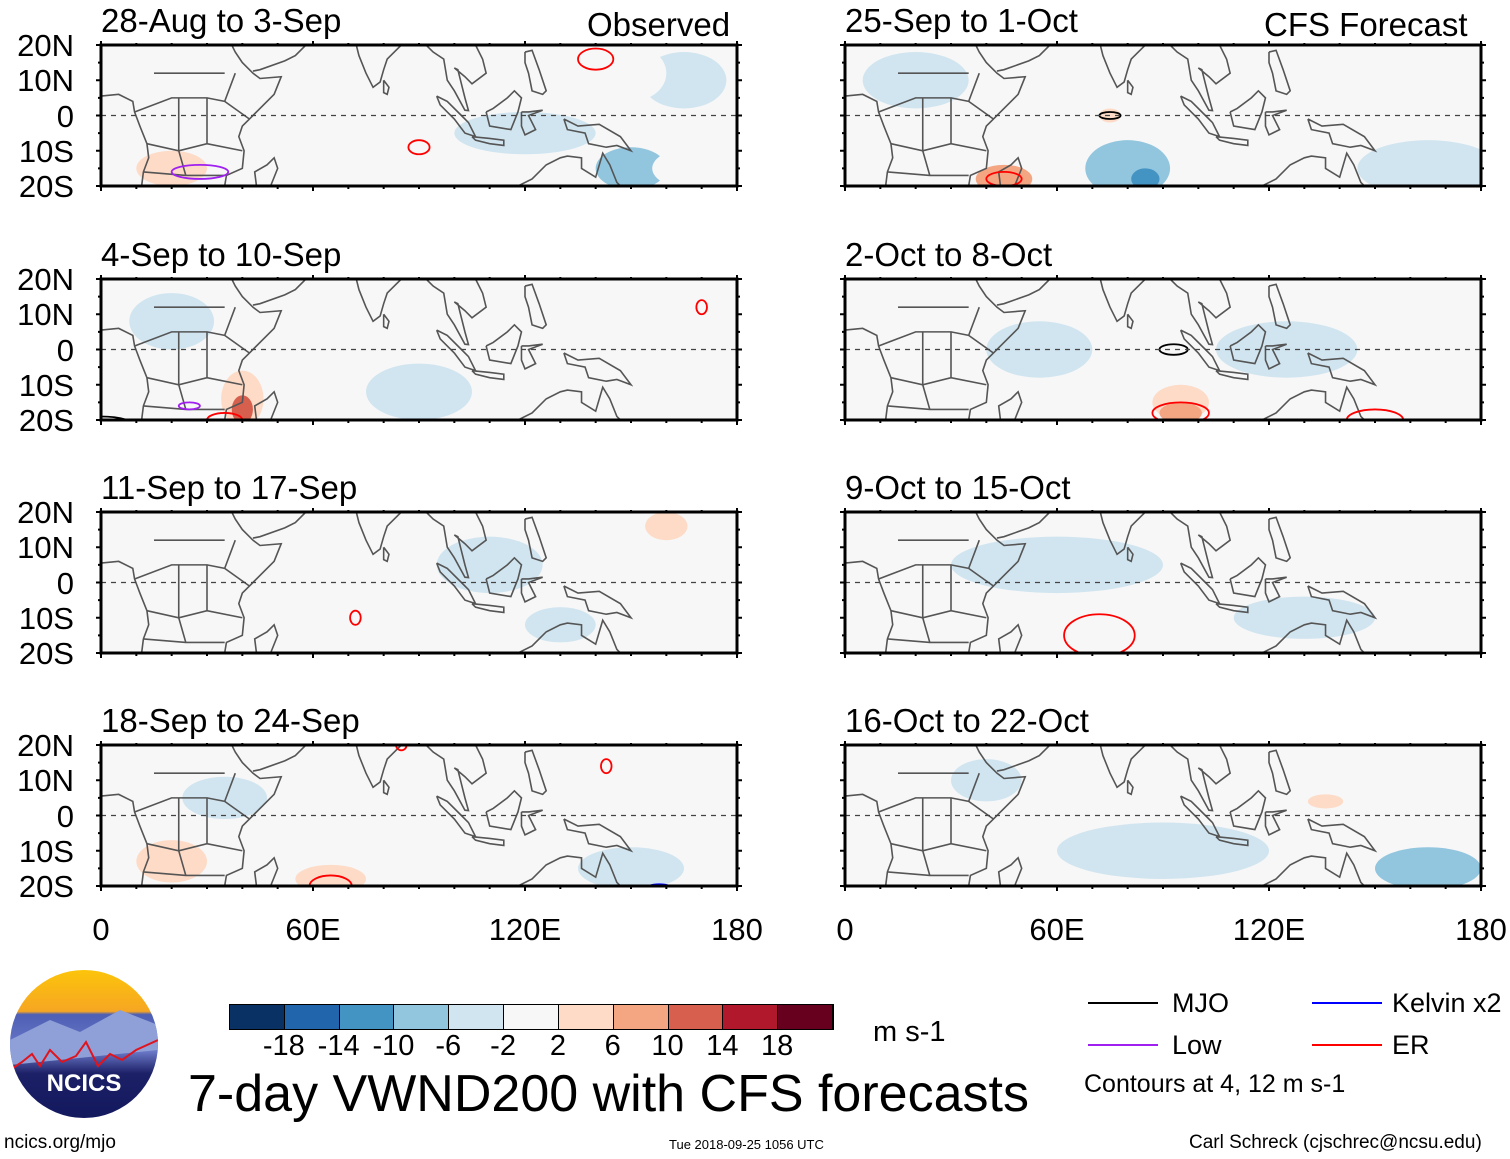 The image size is (1510, 1159). I want to click on legend-er-line, so click(1347, 1045).